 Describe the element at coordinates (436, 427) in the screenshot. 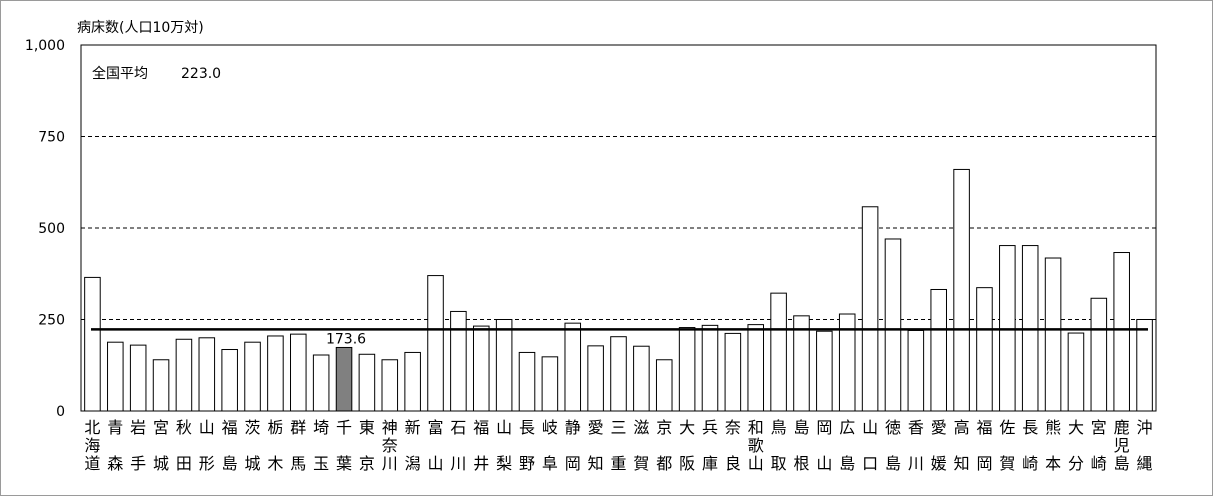

I see `x-category-label: 富` at that location.